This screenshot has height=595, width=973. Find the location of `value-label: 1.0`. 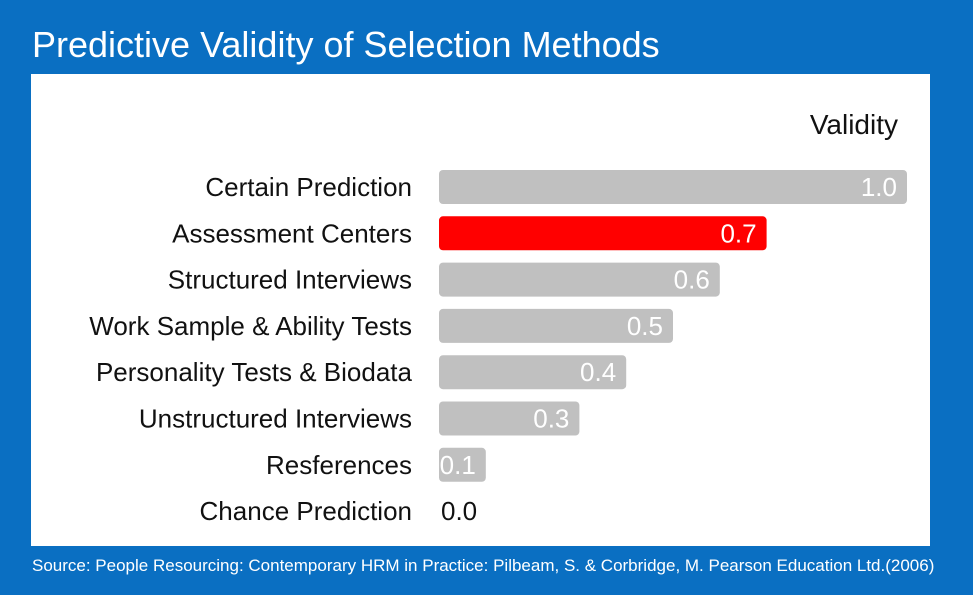

value-label: 1.0 is located at coordinates (879, 187).